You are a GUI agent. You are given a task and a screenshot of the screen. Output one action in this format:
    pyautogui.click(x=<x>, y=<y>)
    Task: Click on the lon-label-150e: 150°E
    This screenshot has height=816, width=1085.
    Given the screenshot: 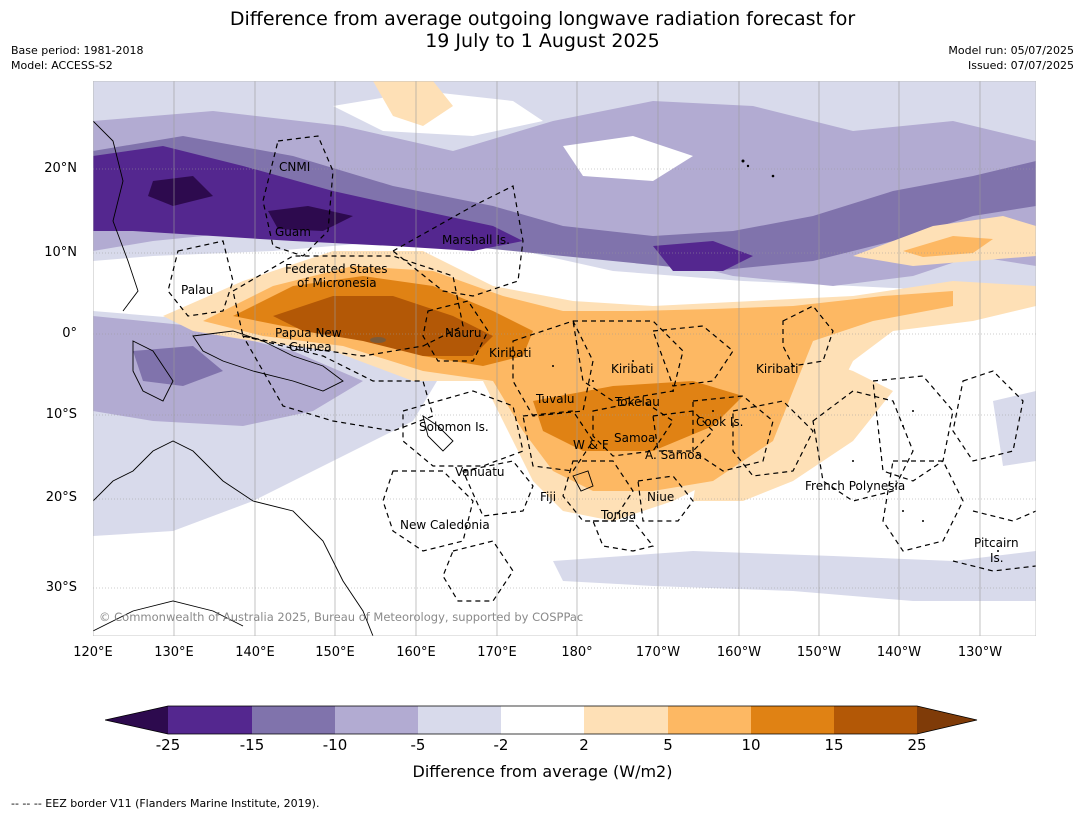 What is the action you would take?
    pyautogui.click(x=335, y=652)
    